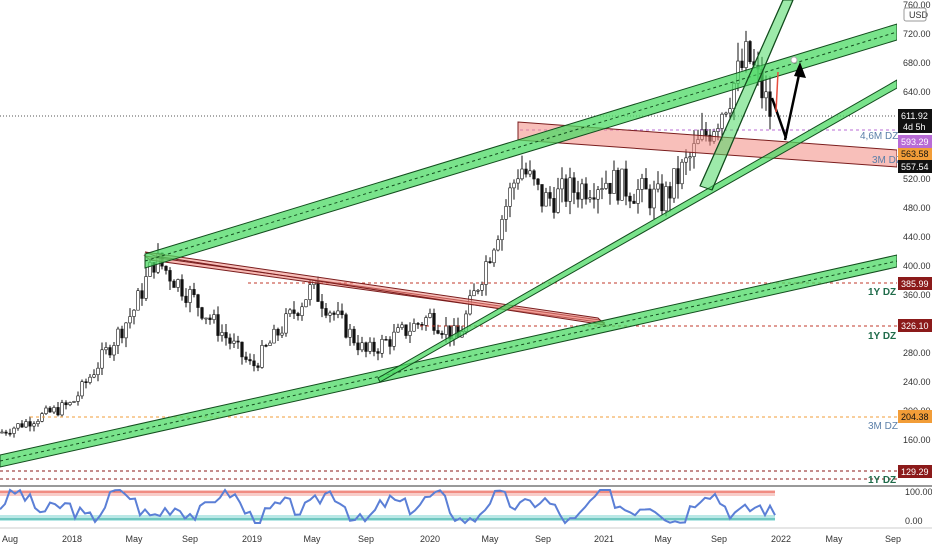 Image resolution: width=932 pixels, height=555 pixels. I want to click on time-tick-label: 2019, so click(252, 539).